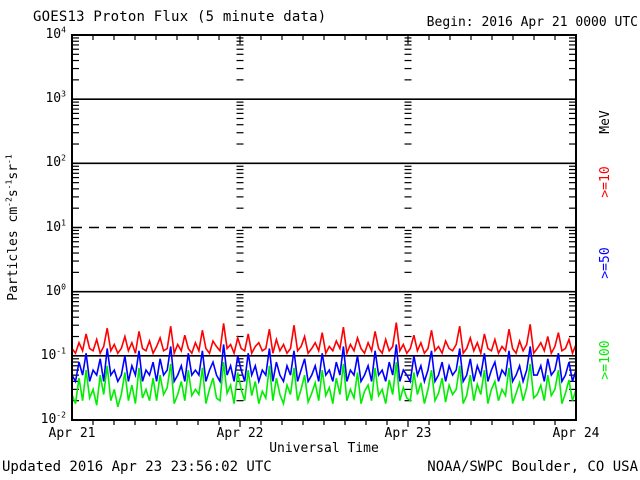 This screenshot has height=480, width=640. What do you see at coordinates (55, 290) in the screenshot?
I see `y-tick-label: 10⁰` at bounding box center [55, 290].